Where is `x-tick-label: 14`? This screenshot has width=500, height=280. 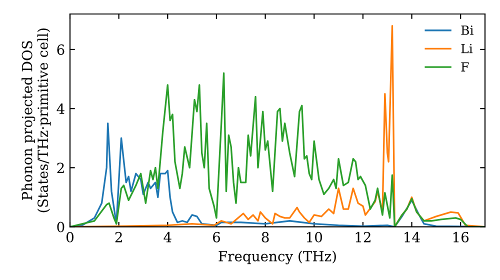 x-tick-label: 14 is located at coordinates (412, 237).